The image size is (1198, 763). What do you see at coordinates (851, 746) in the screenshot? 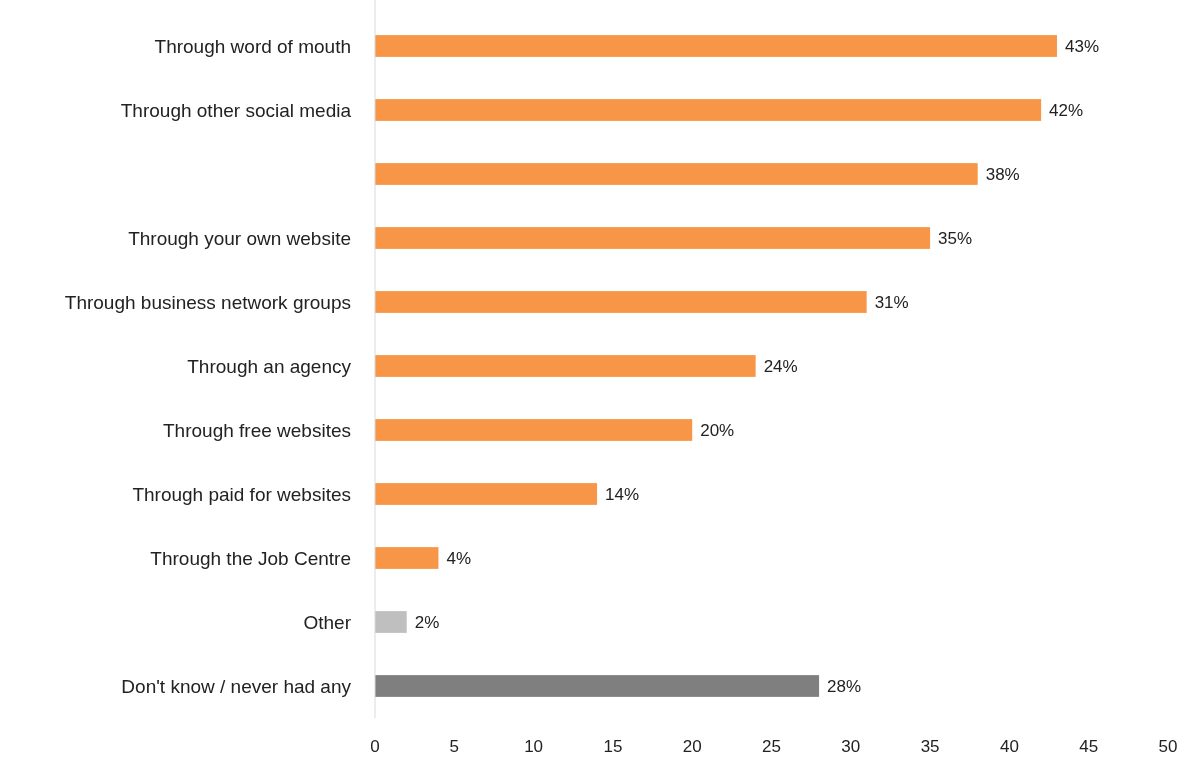
I see `x-tick-label: 30` at bounding box center [851, 746].